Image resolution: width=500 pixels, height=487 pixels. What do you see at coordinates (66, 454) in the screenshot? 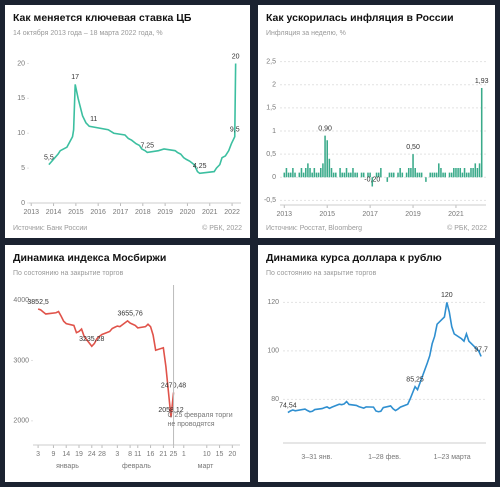
I see `x-tick-label: 14` at bounding box center [66, 454].